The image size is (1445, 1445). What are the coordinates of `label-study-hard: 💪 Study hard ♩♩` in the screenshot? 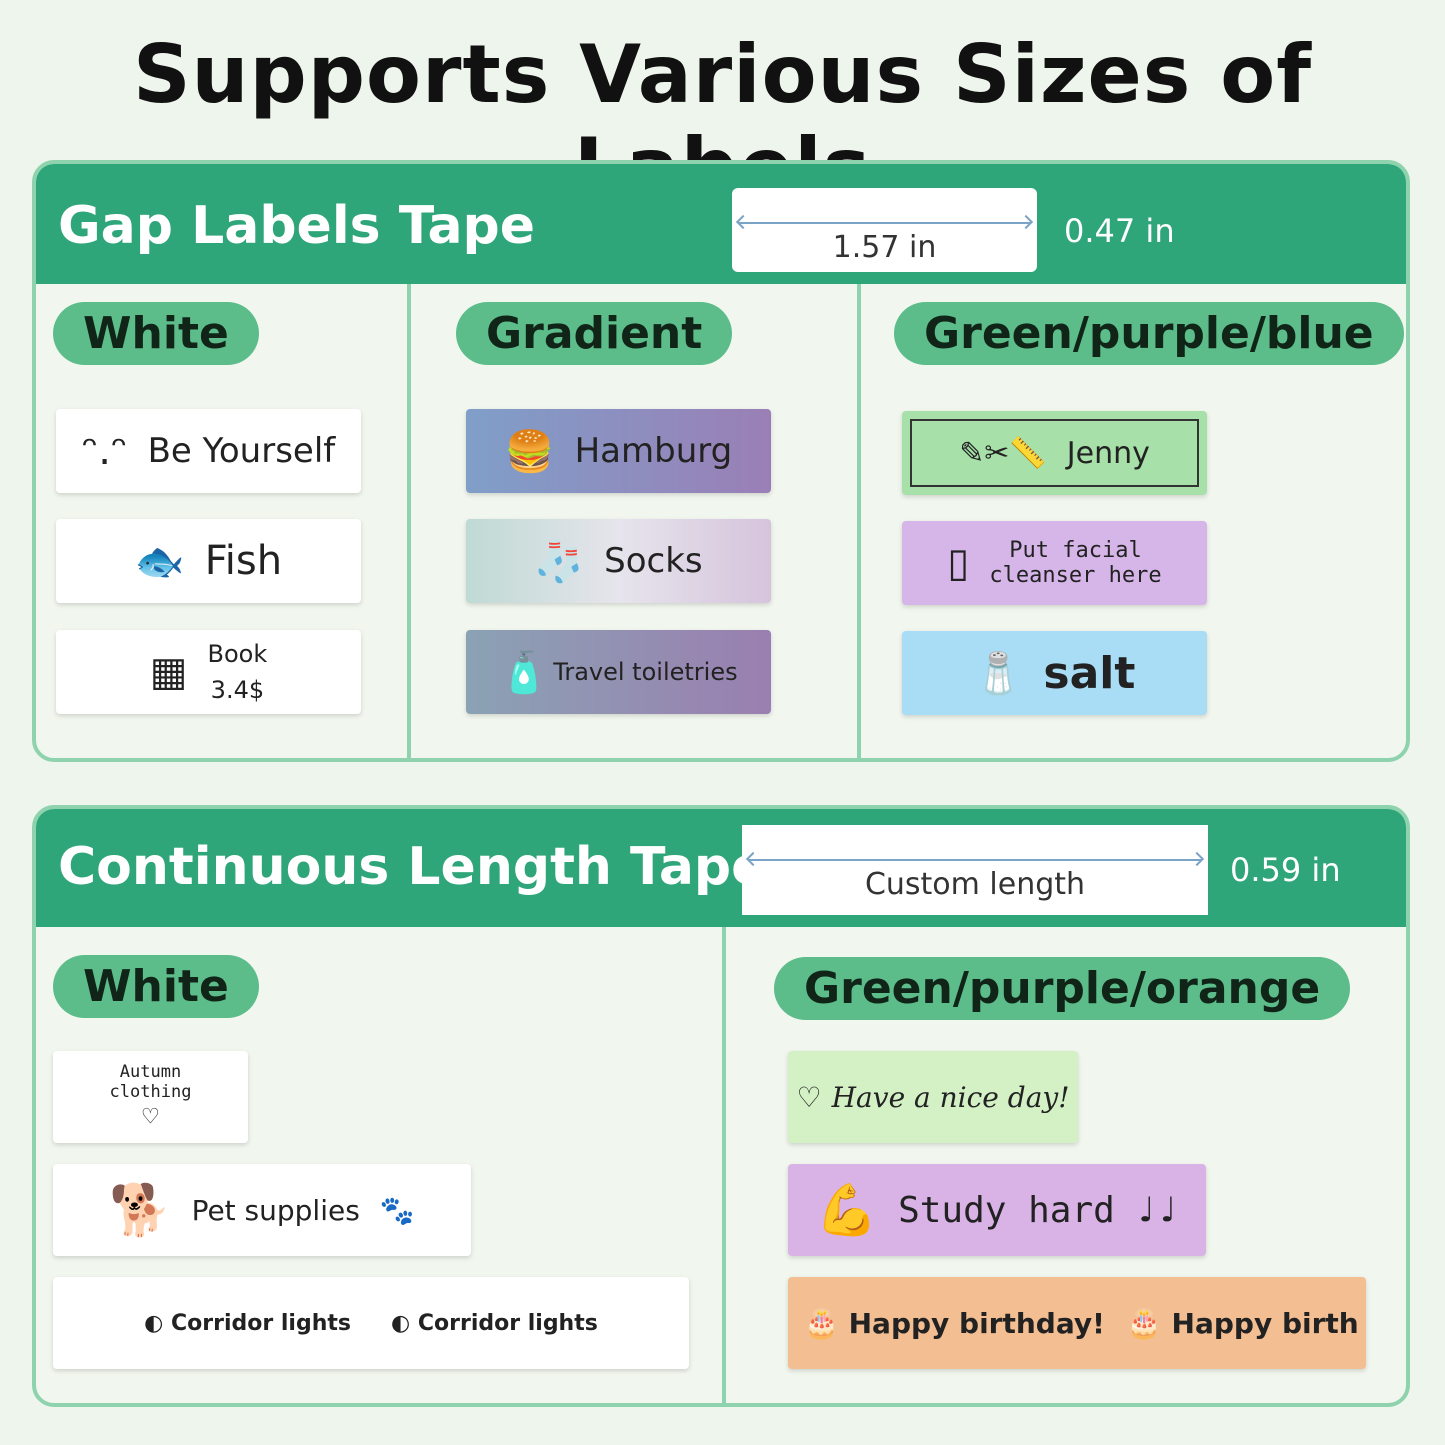 It's located at (997, 1210).